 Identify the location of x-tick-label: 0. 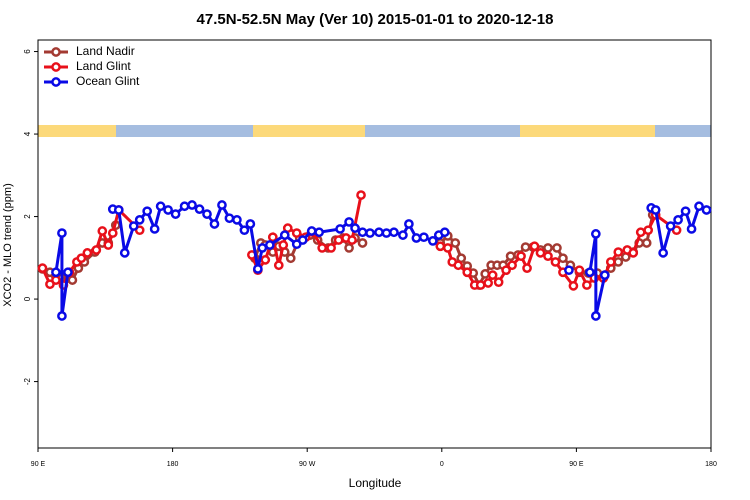
(442, 464).